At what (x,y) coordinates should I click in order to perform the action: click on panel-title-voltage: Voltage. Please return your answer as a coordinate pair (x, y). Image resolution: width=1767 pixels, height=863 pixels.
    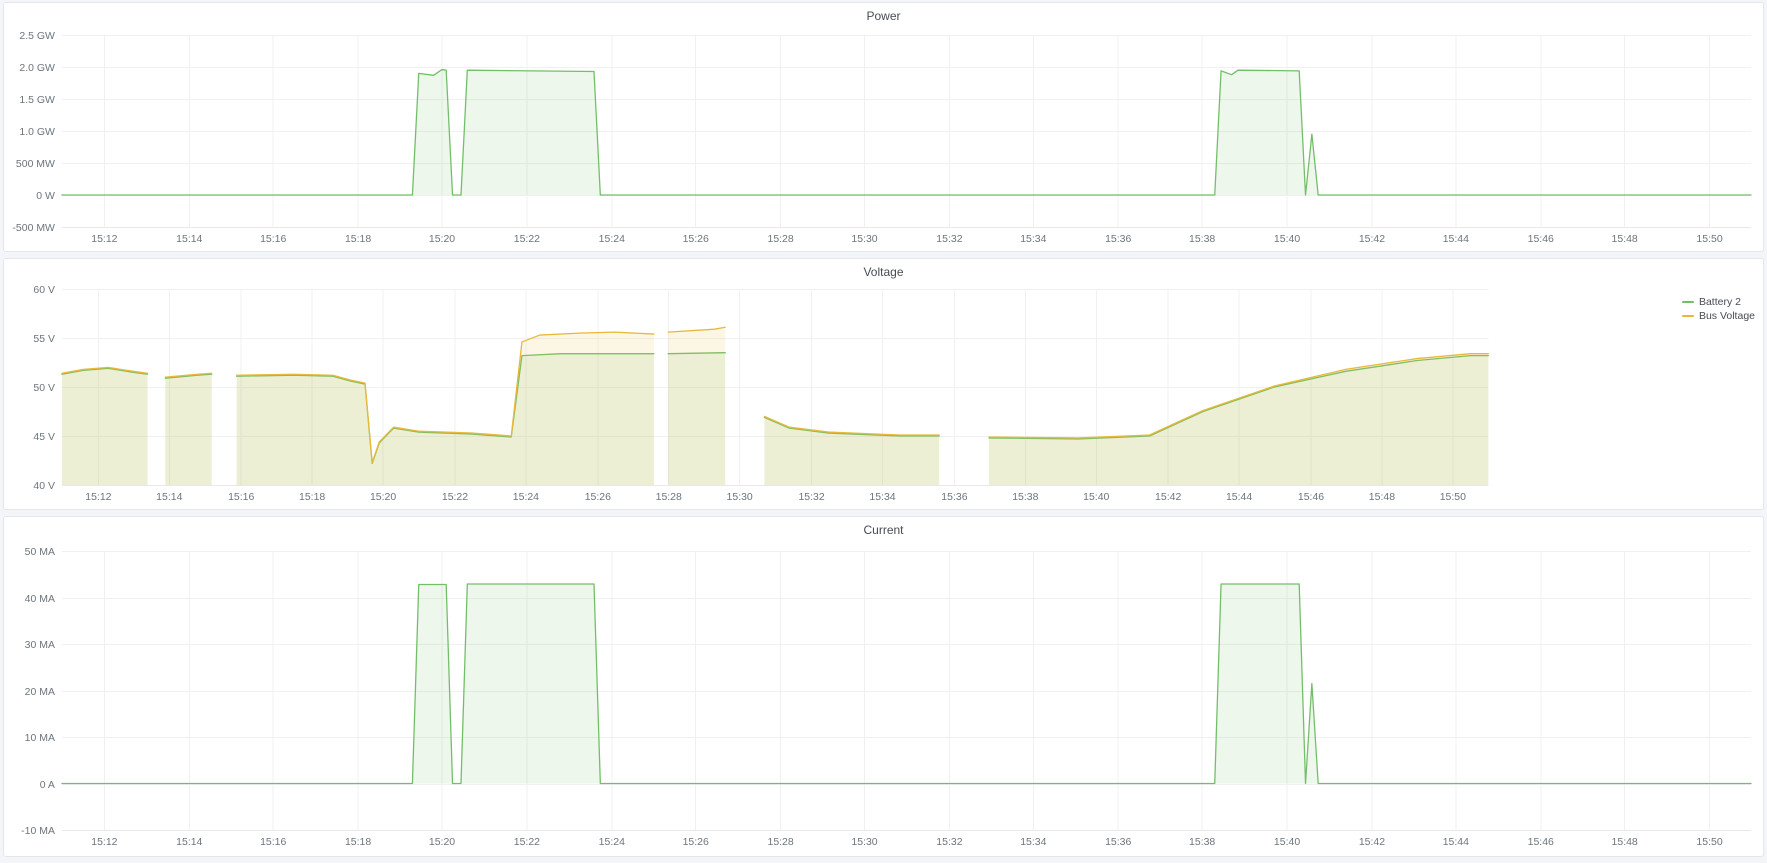
    Looking at the image, I should click on (883, 272).